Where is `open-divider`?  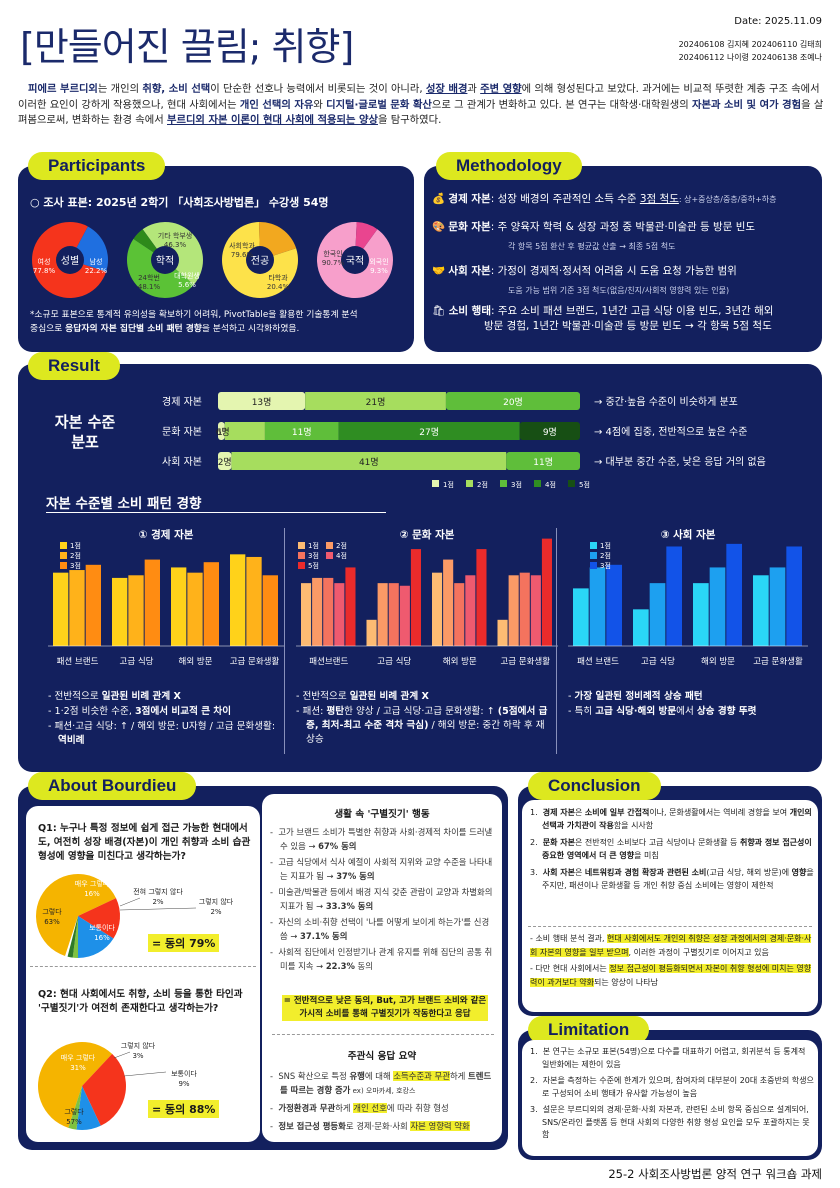
open-divider is located at coordinates (383, 1034).